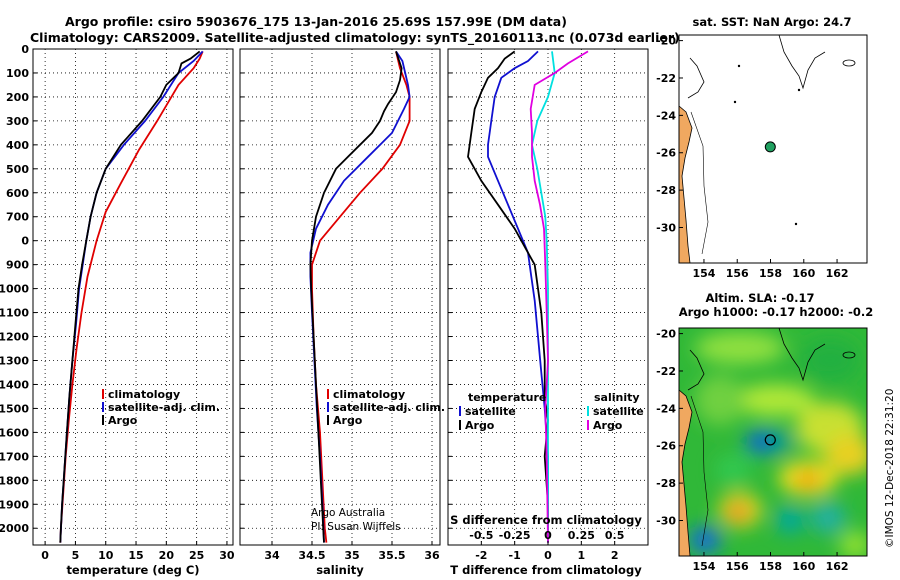 The image size is (900, 580). Describe the element at coordinates (14, 408) in the screenshot. I see `y-tick-label: 1500` at that location.